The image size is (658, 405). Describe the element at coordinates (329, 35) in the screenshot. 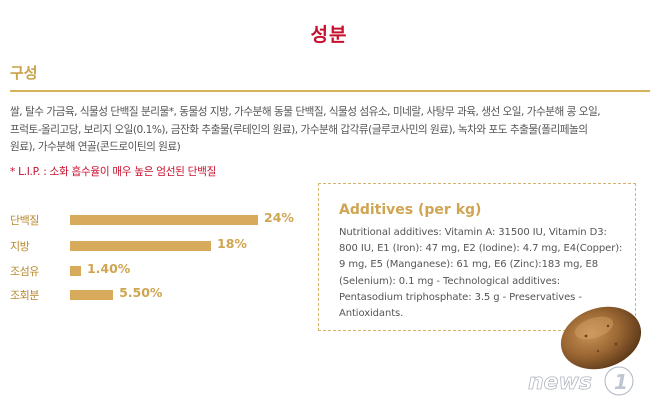

I see `page-title: 성분` at that location.